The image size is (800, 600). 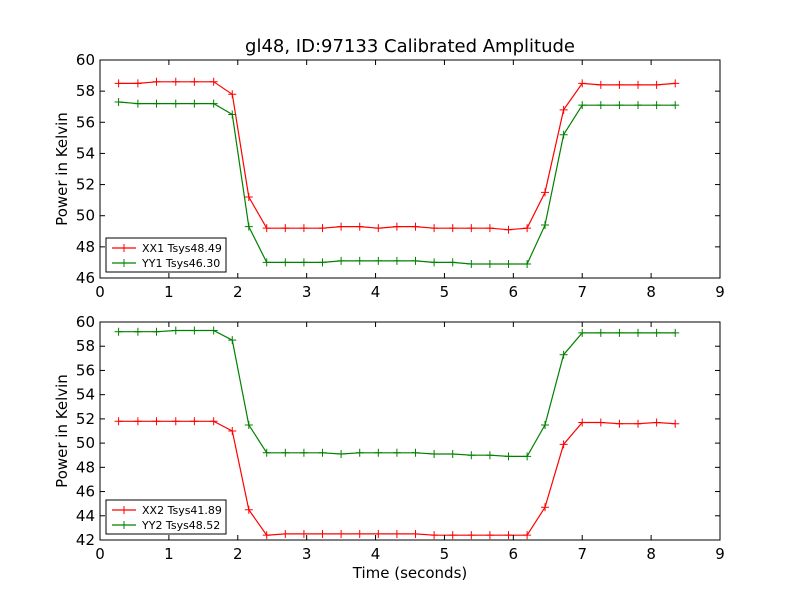 What do you see at coordinates (100, 554) in the screenshot?
I see `x-tick-label: 0` at bounding box center [100, 554].